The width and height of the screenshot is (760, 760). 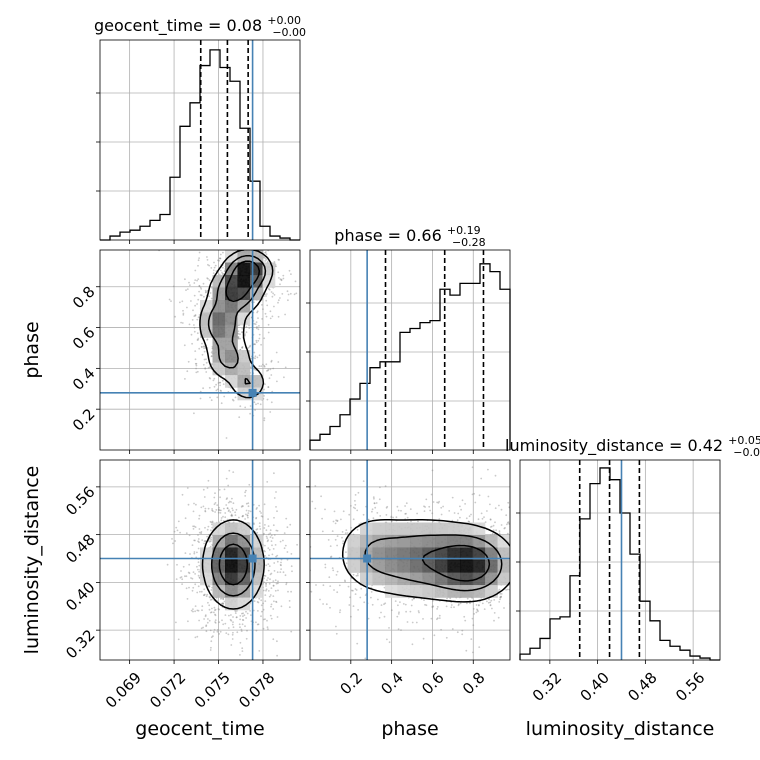 I want to click on title-minus: −0.00, so click(x=289, y=32).